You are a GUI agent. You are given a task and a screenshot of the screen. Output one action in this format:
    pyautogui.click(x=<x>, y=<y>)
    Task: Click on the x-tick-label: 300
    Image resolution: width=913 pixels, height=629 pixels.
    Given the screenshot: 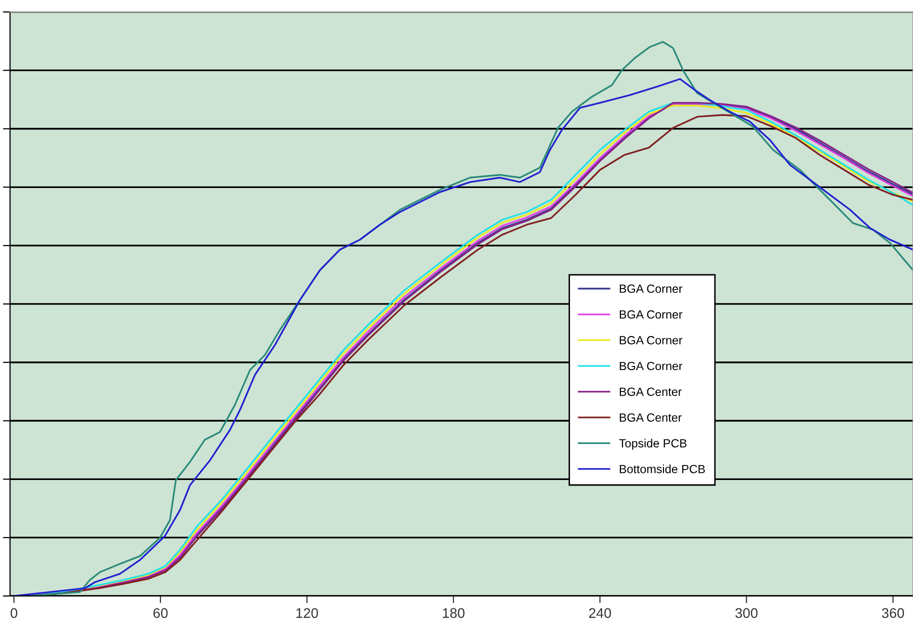 What is the action you would take?
    pyautogui.click(x=746, y=613)
    